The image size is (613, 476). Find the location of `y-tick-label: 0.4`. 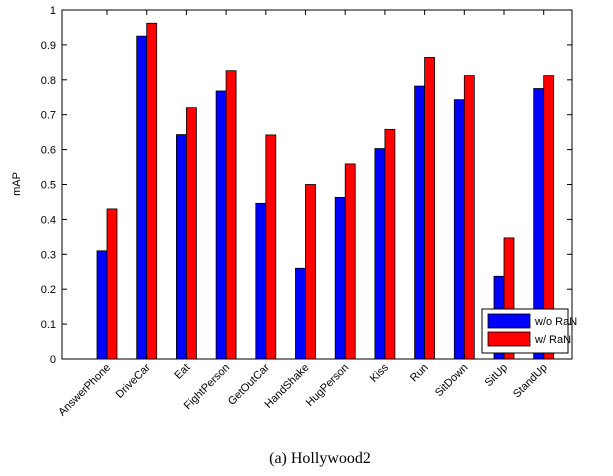

y-tick-label: 0.4 is located at coordinates (48, 220).